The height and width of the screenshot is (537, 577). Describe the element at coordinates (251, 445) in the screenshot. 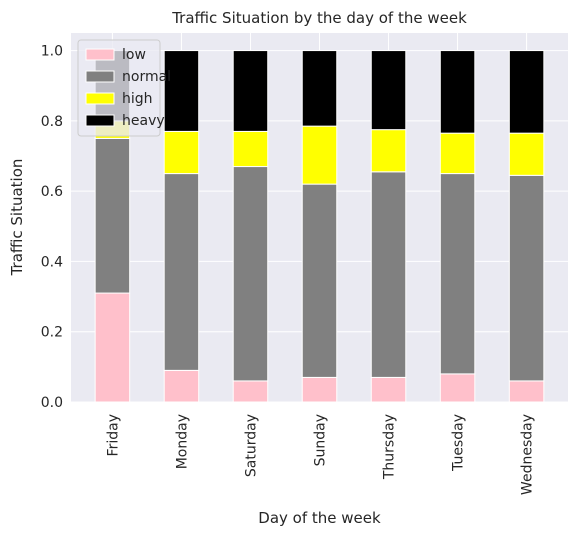

I see `x-tick-label: Saturday` at that location.